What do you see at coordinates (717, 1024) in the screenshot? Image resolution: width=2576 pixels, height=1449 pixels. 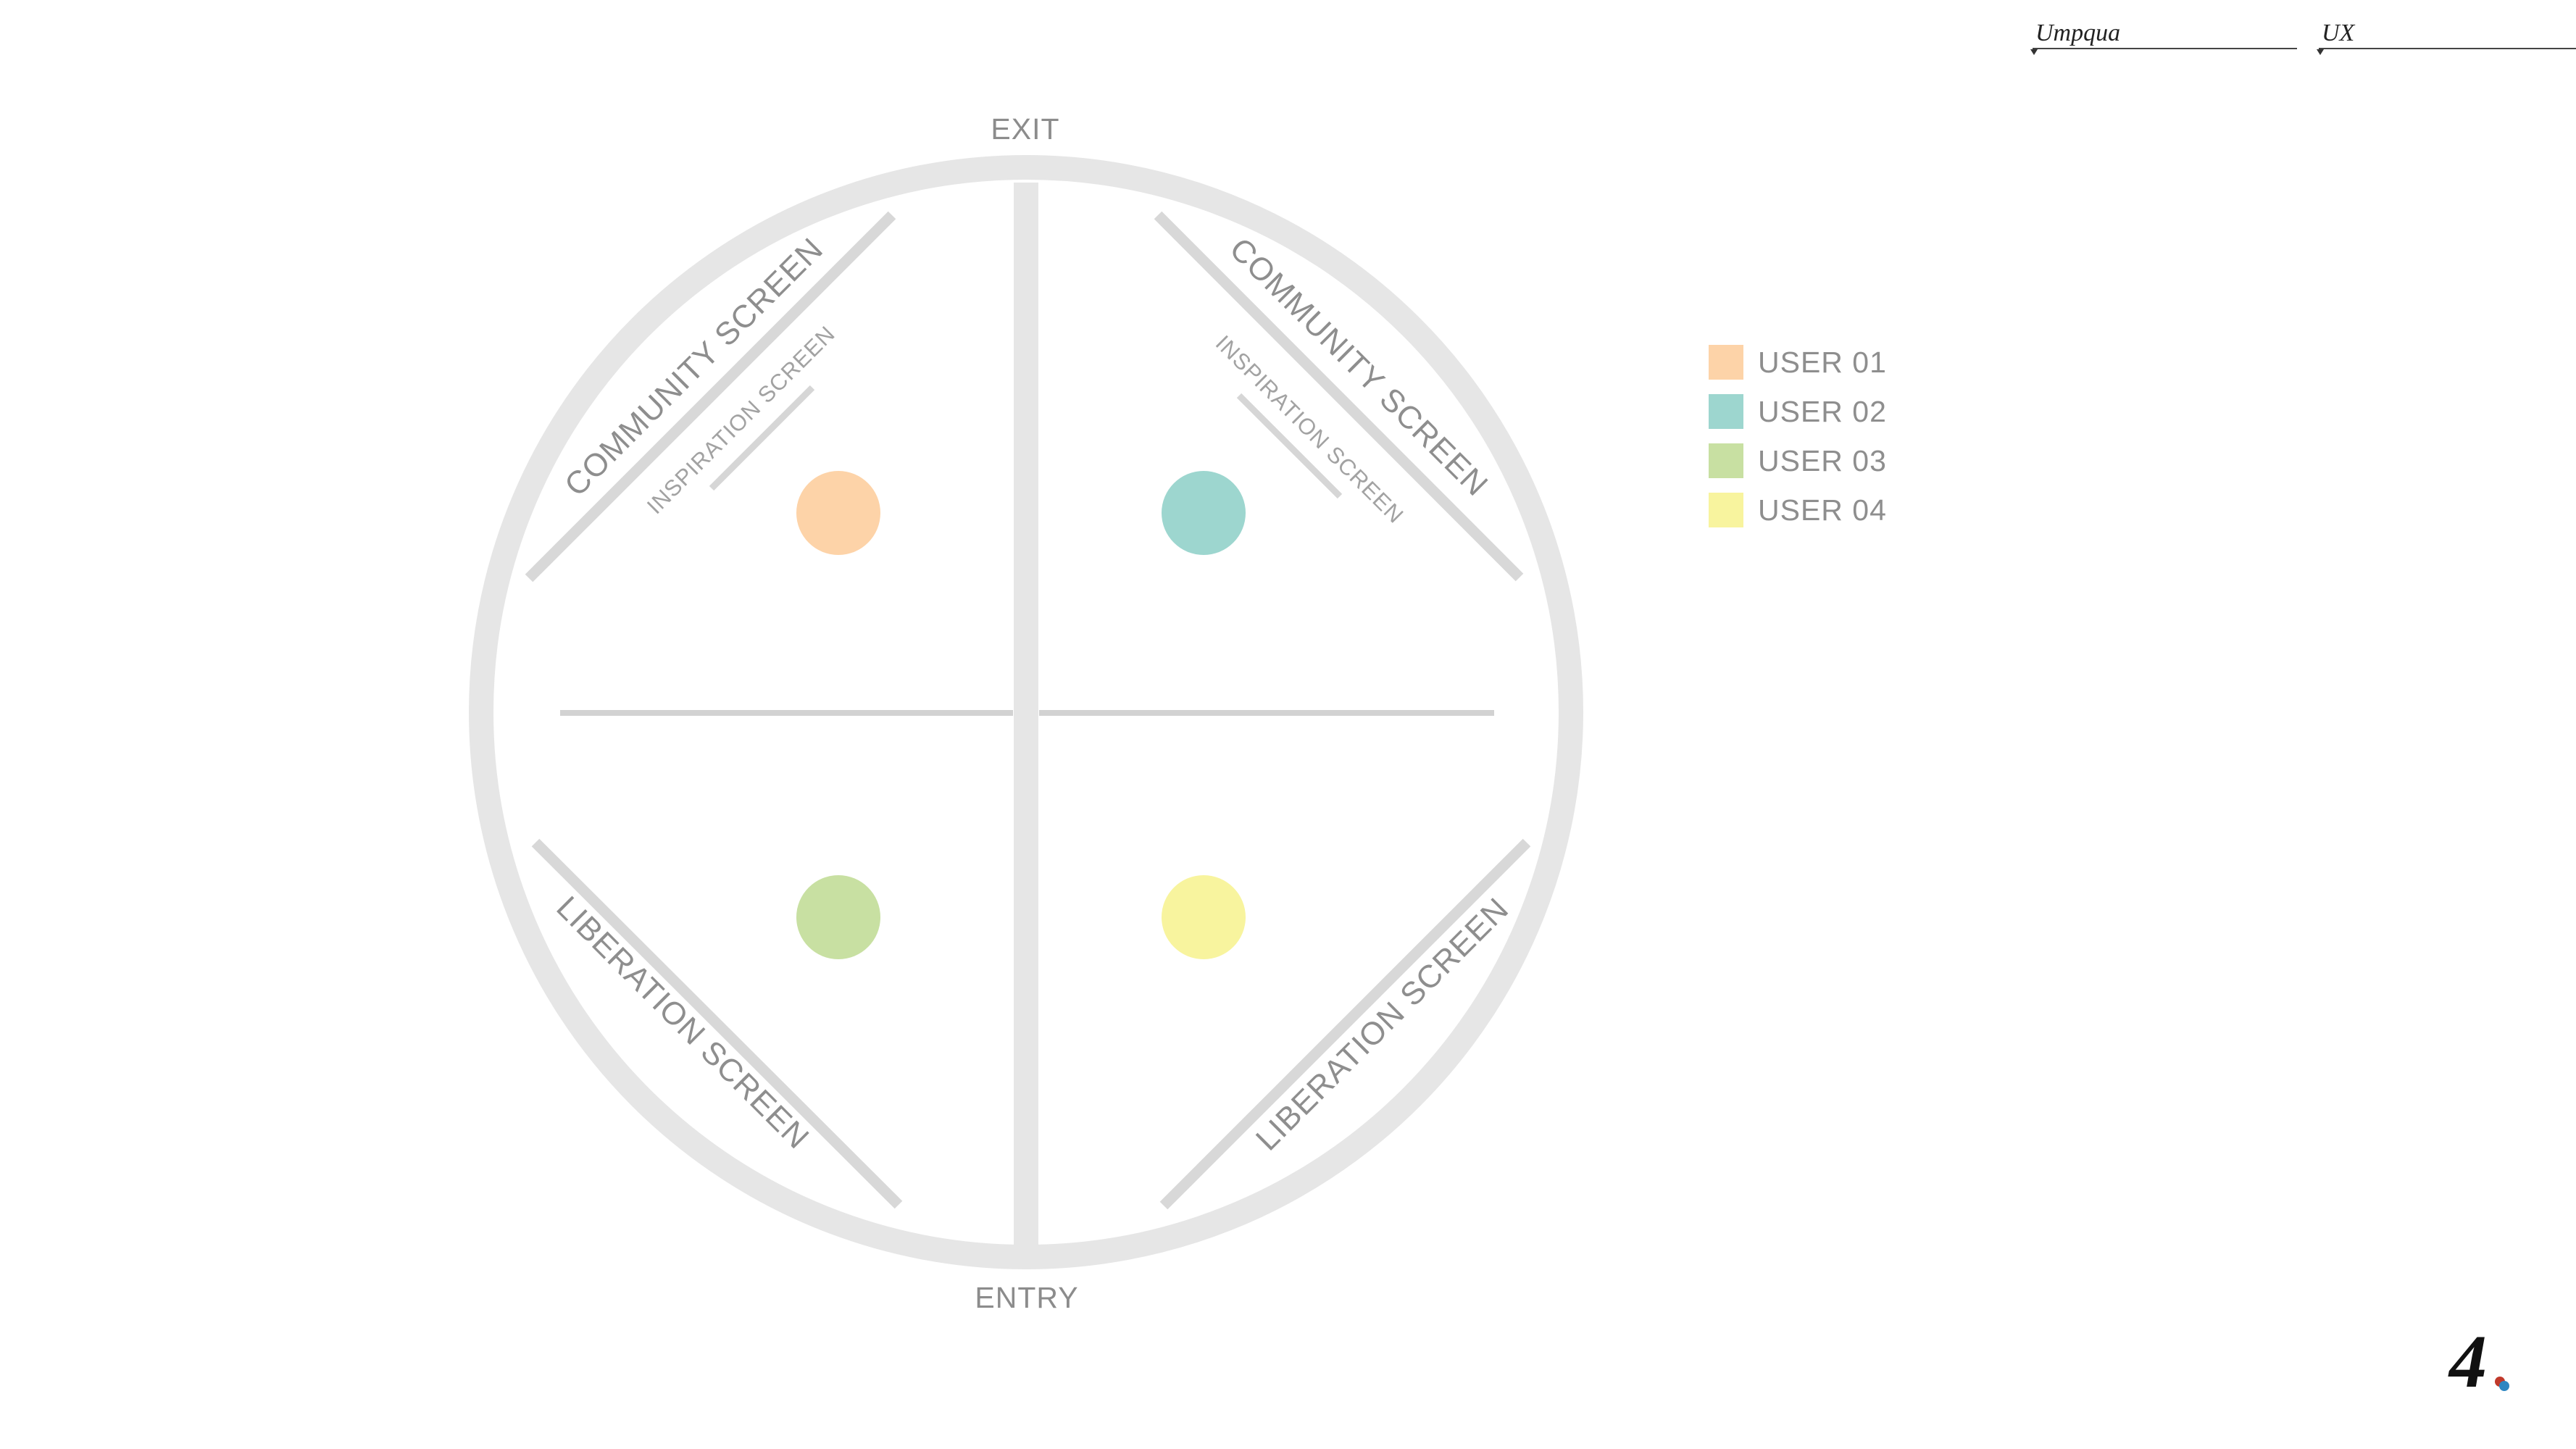 I see `zone-divider-bottom-left` at bounding box center [717, 1024].